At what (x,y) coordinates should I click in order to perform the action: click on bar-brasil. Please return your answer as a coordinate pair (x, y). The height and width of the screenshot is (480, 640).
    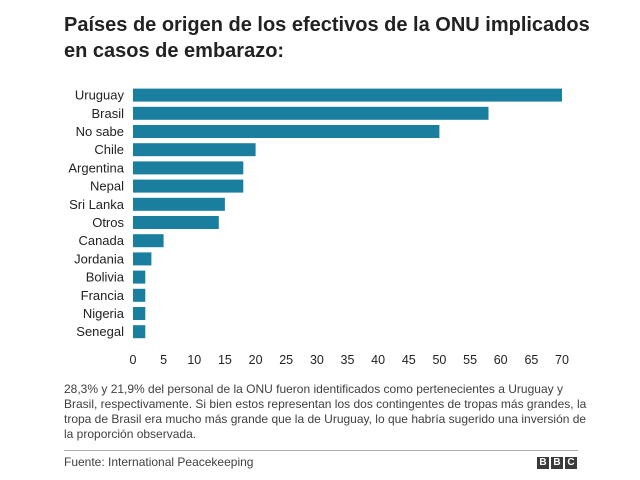
    Looking at the image, I should click on (311, 113).